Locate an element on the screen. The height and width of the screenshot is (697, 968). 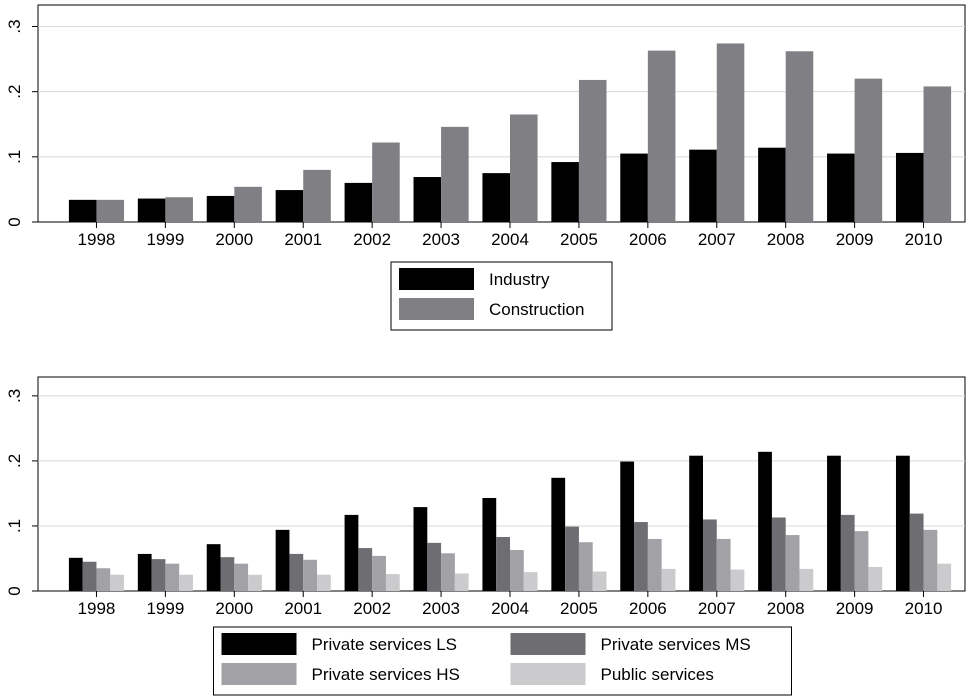
x-tick-label: 2000 is located at coordinates (234, 239).